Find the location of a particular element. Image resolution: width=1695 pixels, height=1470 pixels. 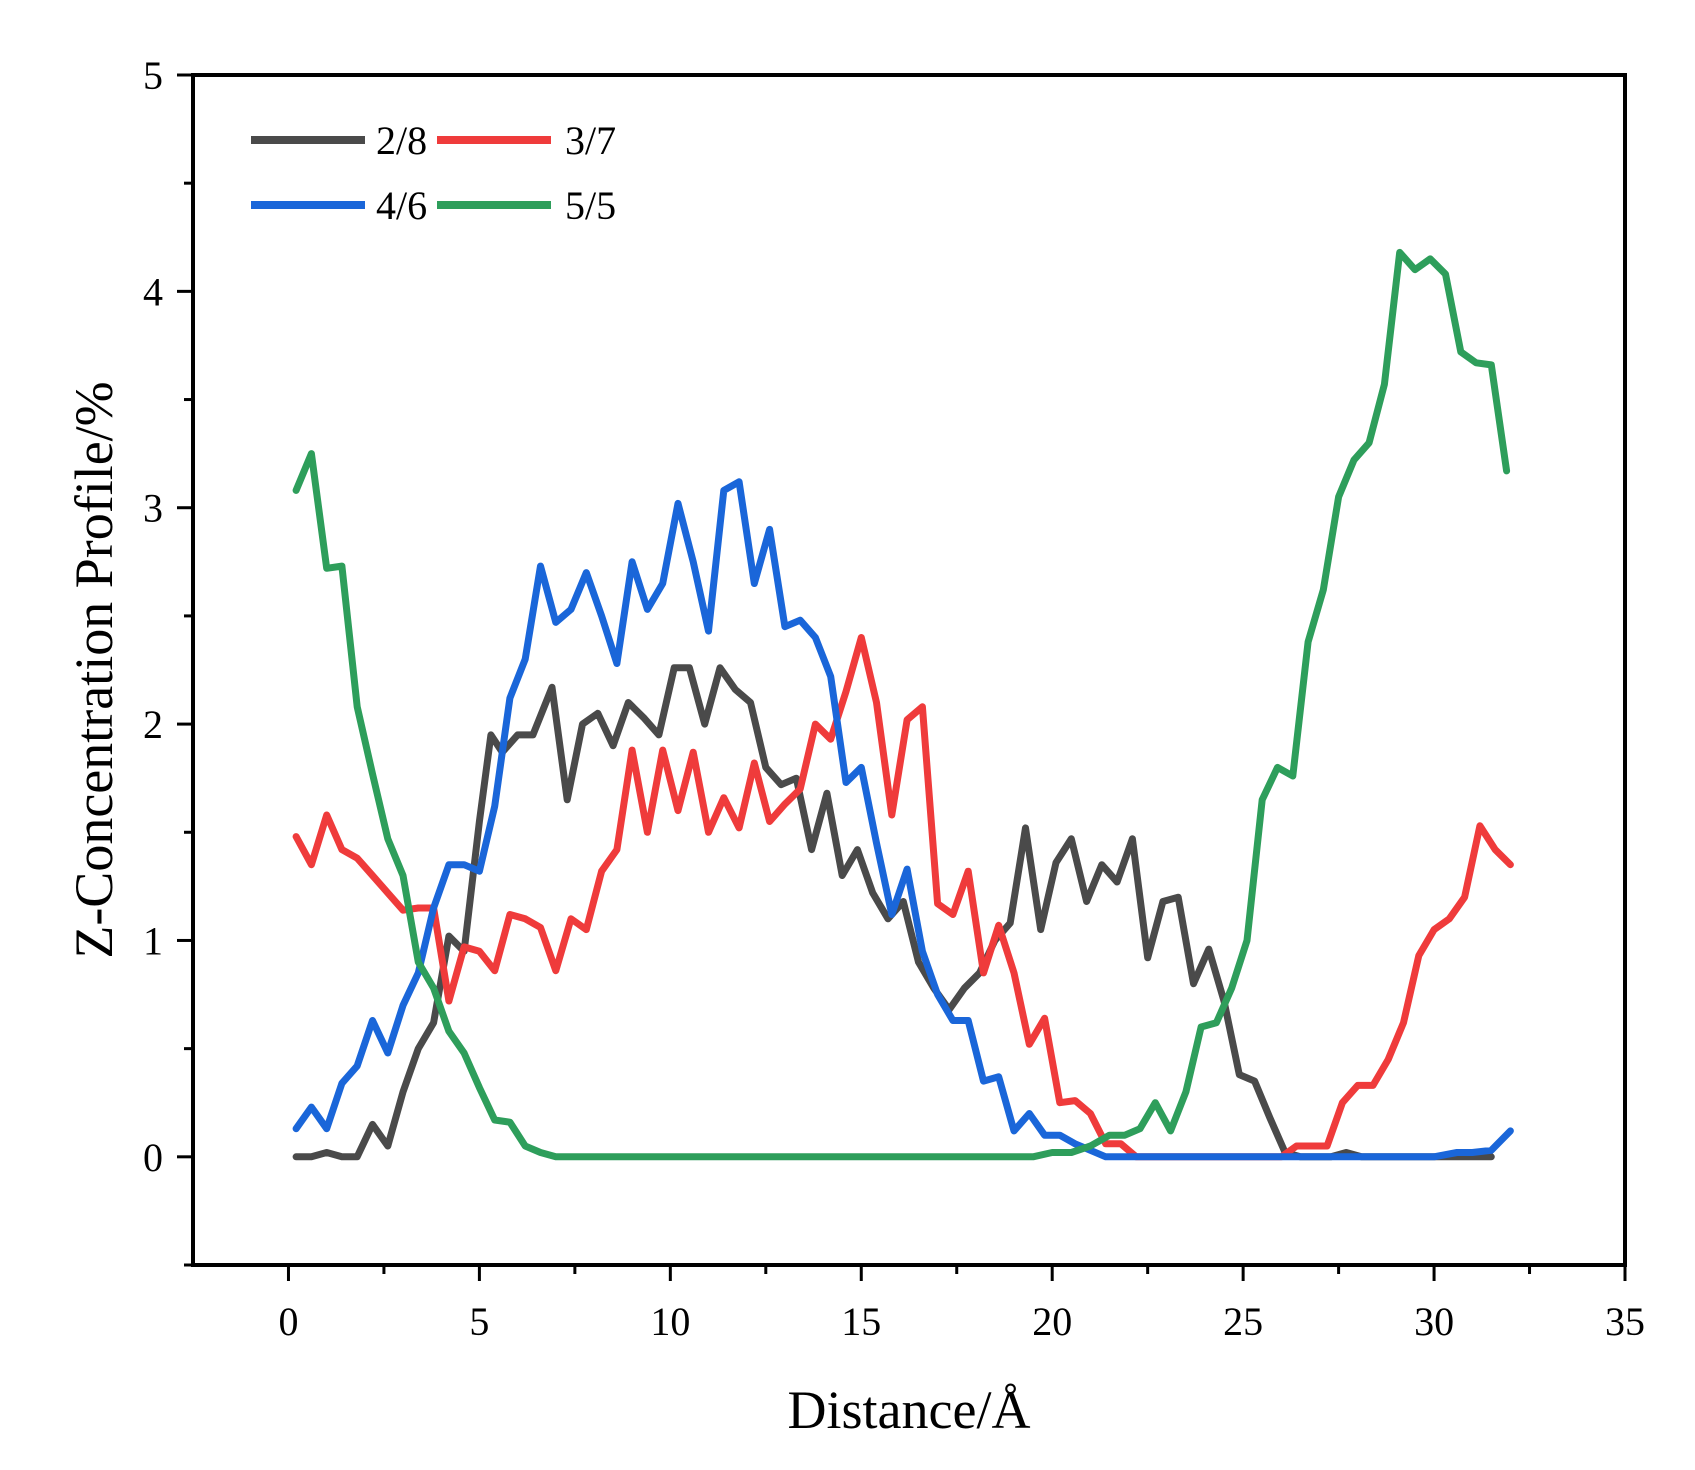

y-axis-title: Z-Concentration Profile/% is located at coordinates (94, 669).